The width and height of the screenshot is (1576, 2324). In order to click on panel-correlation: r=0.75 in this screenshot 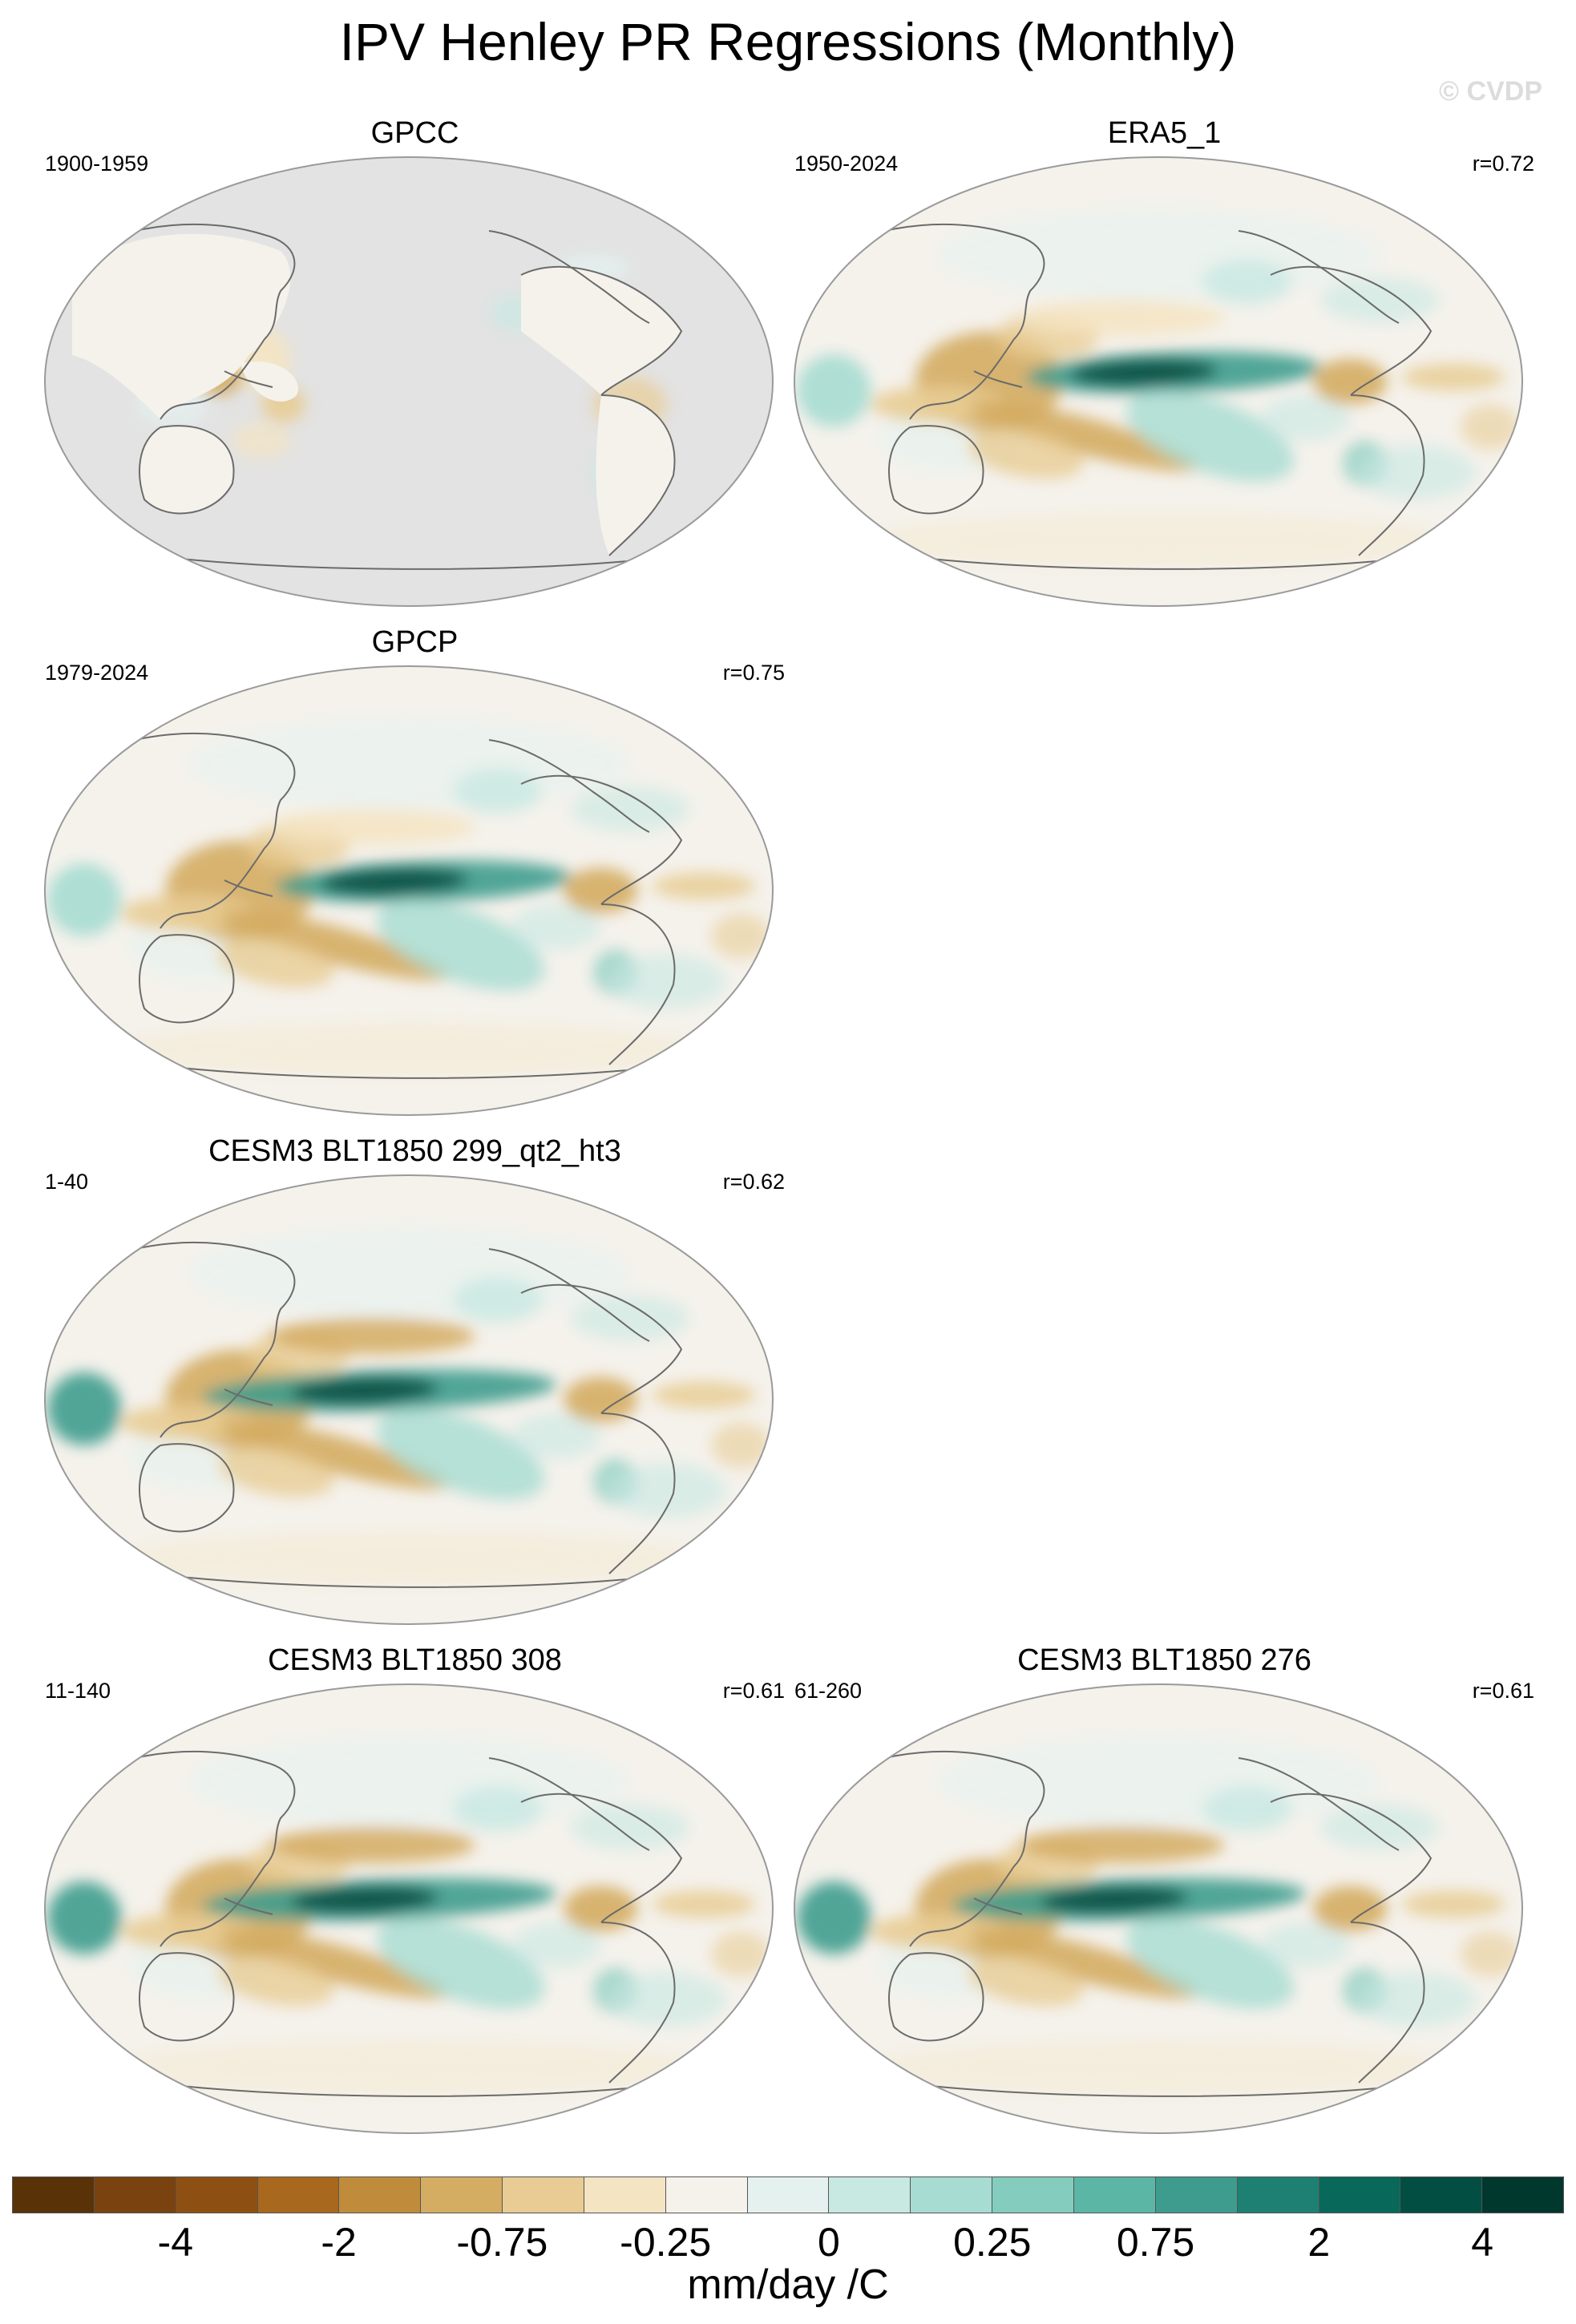, I will do `click(753, 673)`.